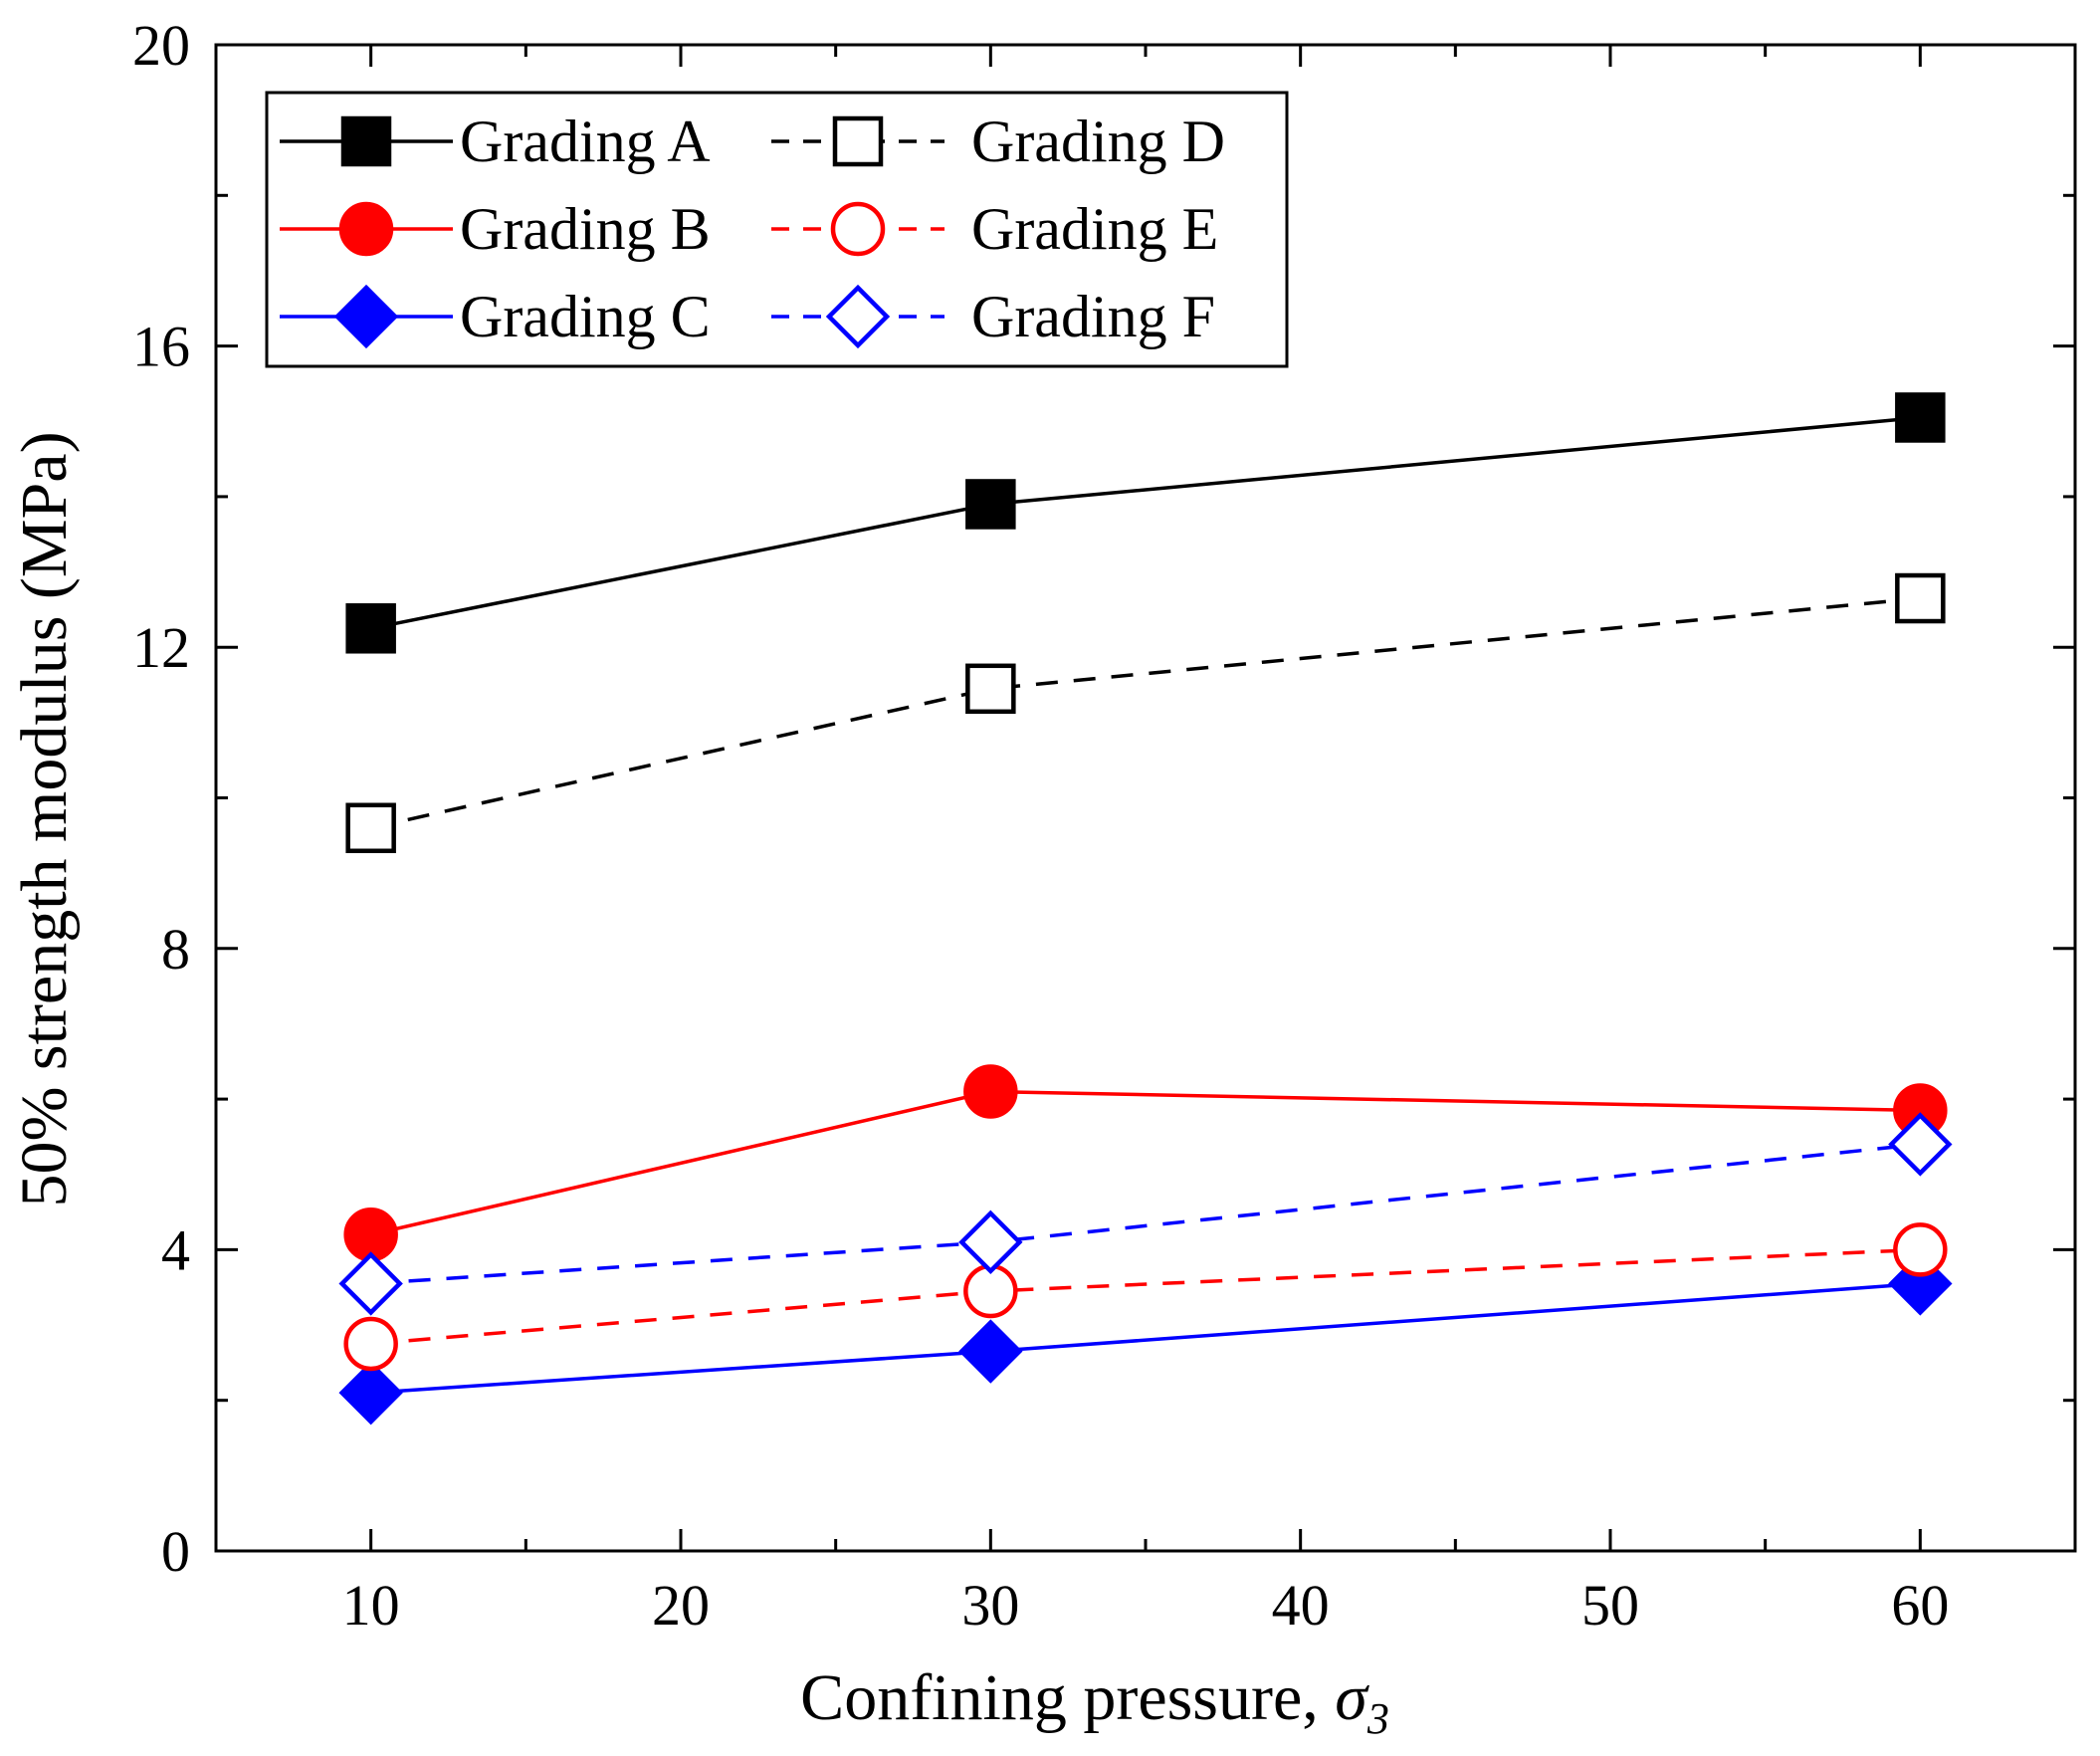  I want to click on legend-item: Grading B, so click(495, 229).